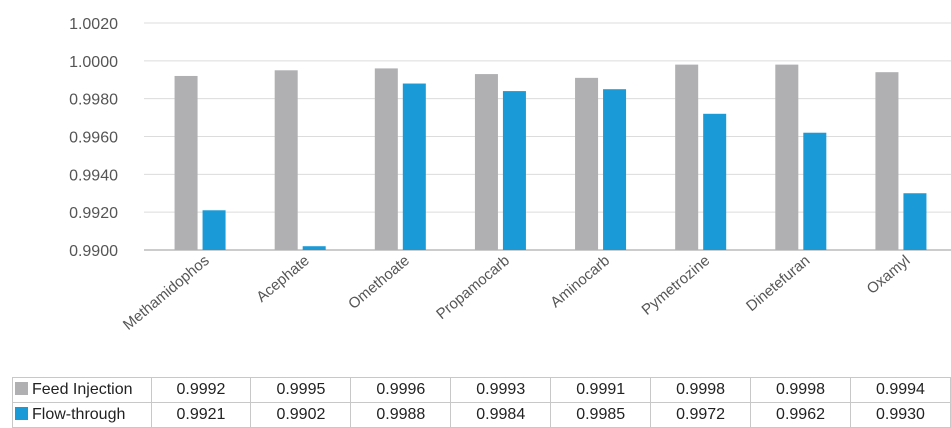  Describe the element at coordinates (401, 415) in the screenshot. I see `table-cell: 0.9988` at that location.